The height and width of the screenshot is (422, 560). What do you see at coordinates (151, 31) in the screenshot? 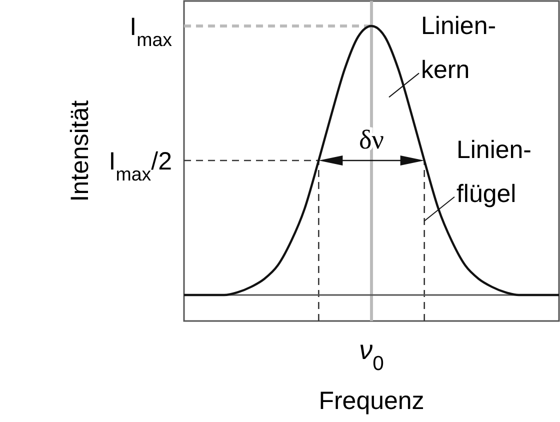
I see `ref-line-label: I$_{max}$` at bounding box center [151, 31].